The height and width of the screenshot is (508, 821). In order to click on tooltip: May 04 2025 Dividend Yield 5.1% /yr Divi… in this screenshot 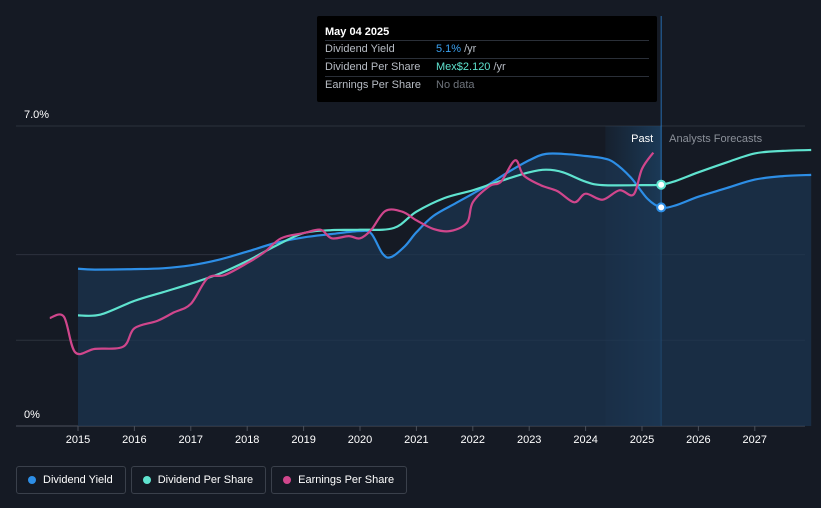, I will do `click(487, 59)`.